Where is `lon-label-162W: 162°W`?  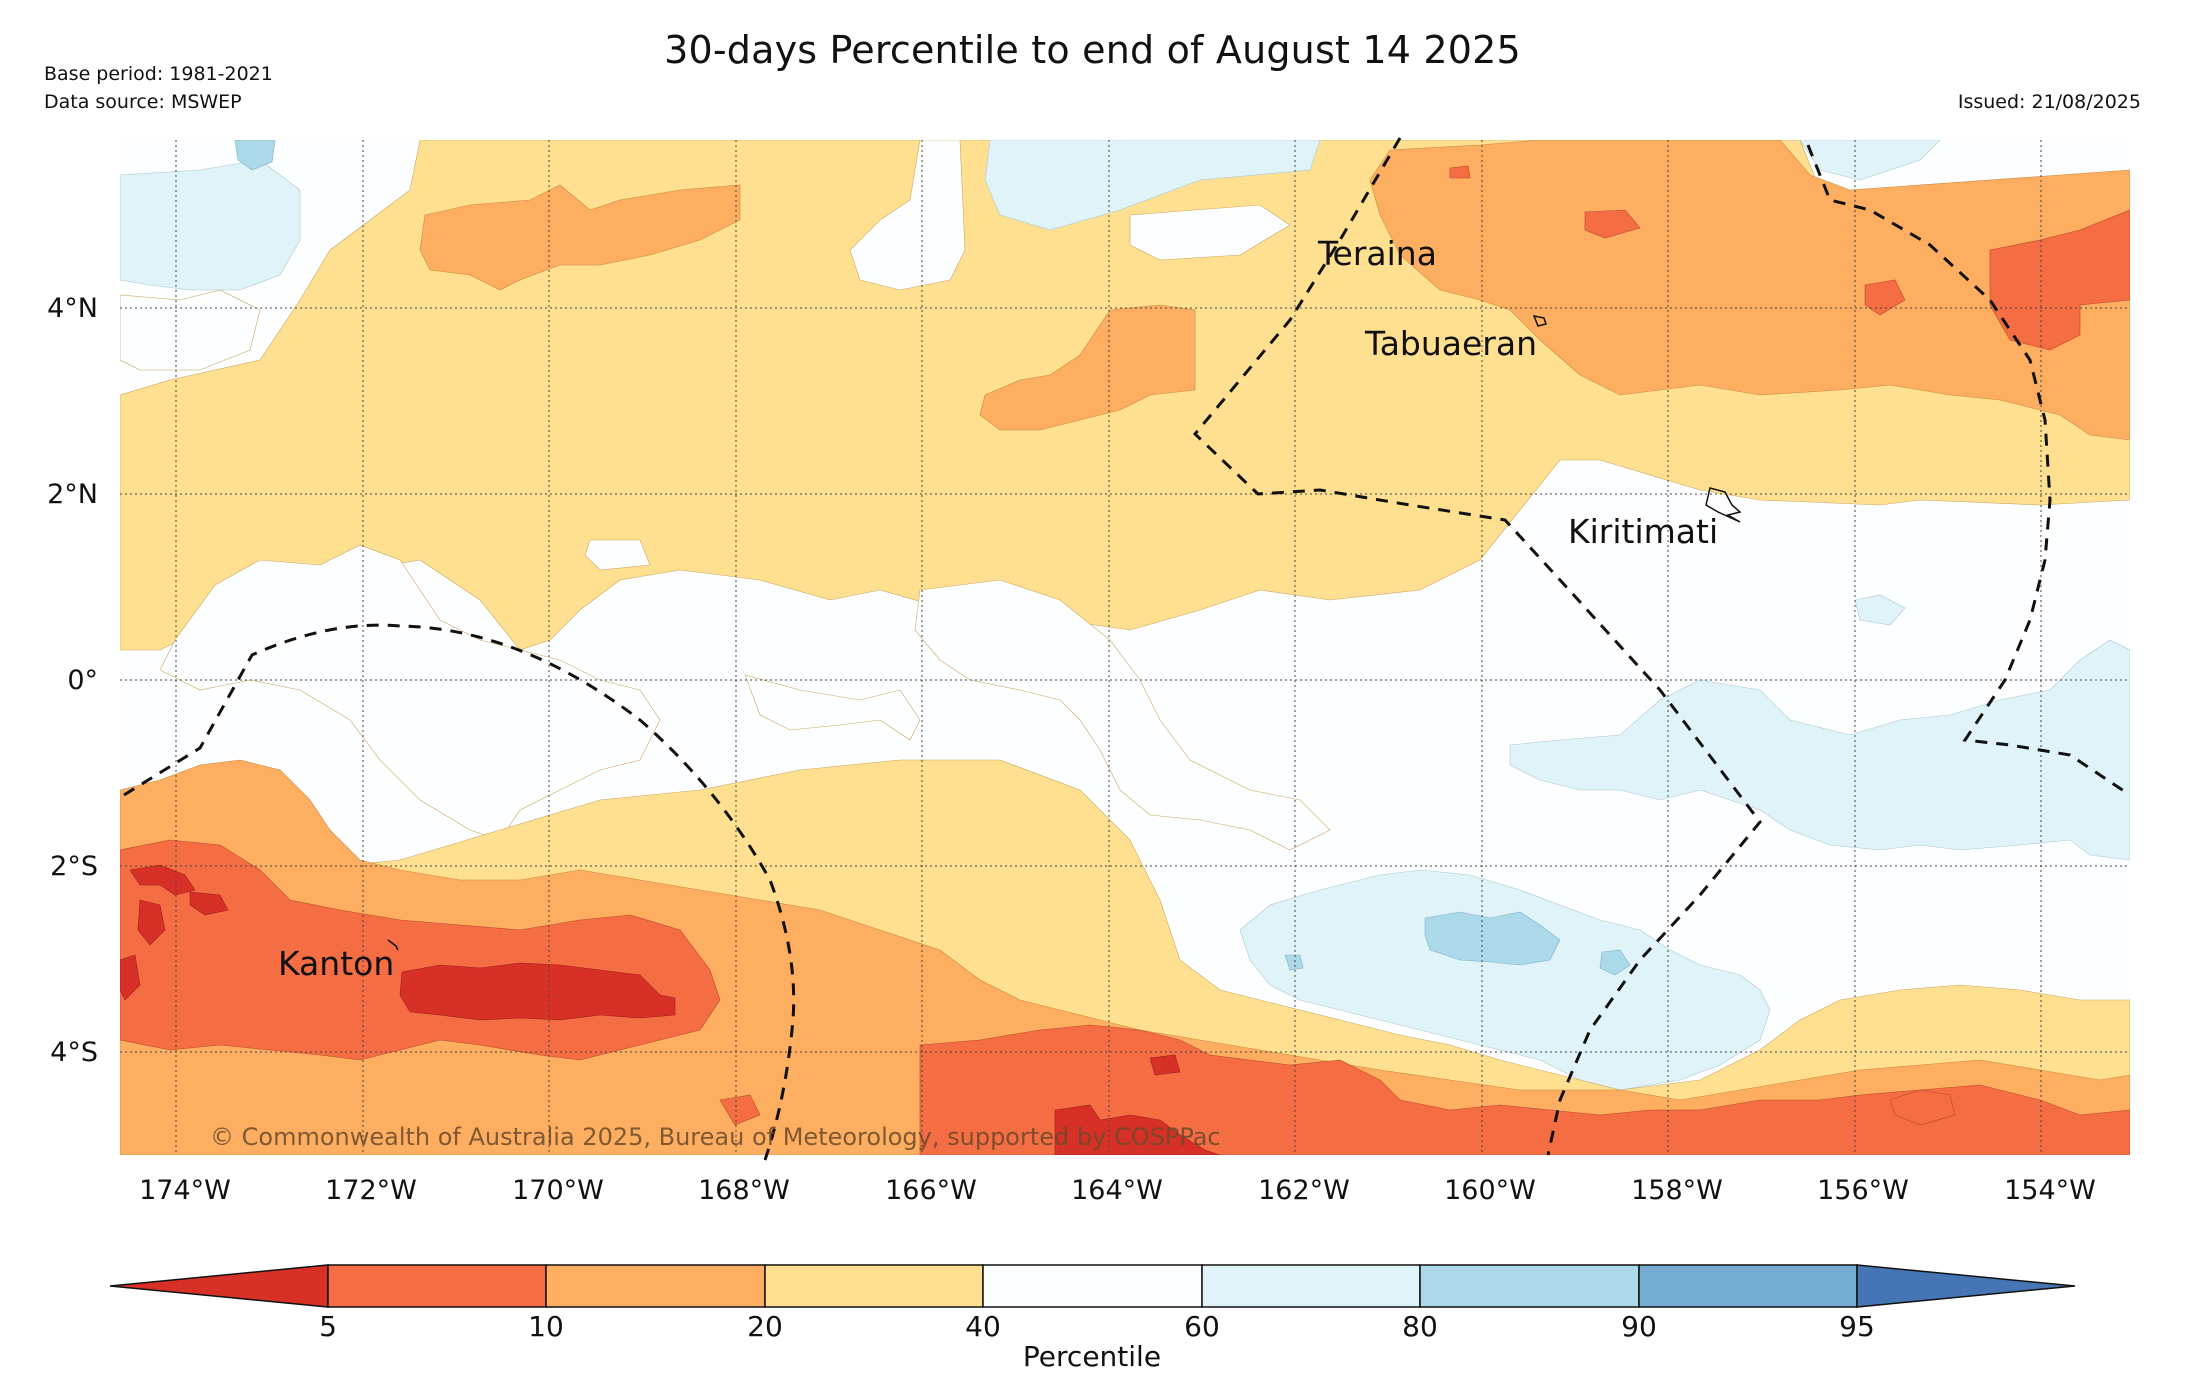 lon-label-162W: 162°W is located at coordinates (1304, 1190).